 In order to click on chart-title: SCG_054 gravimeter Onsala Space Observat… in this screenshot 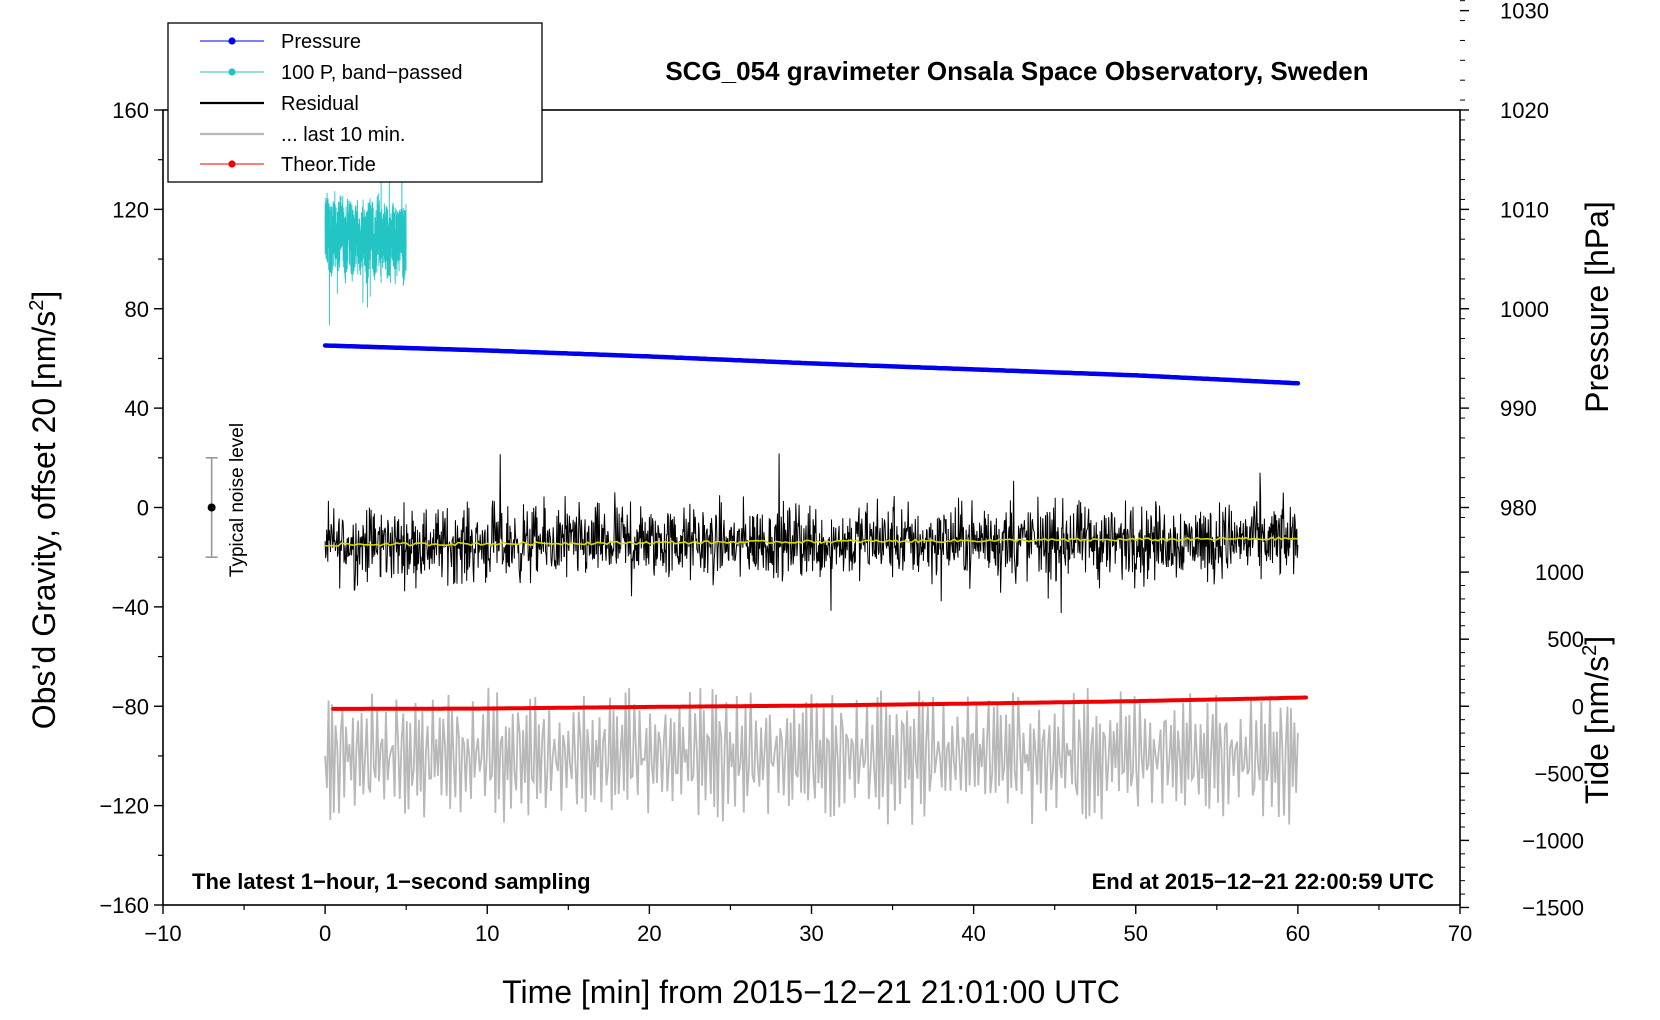, I will do `click(1016, 71)`.